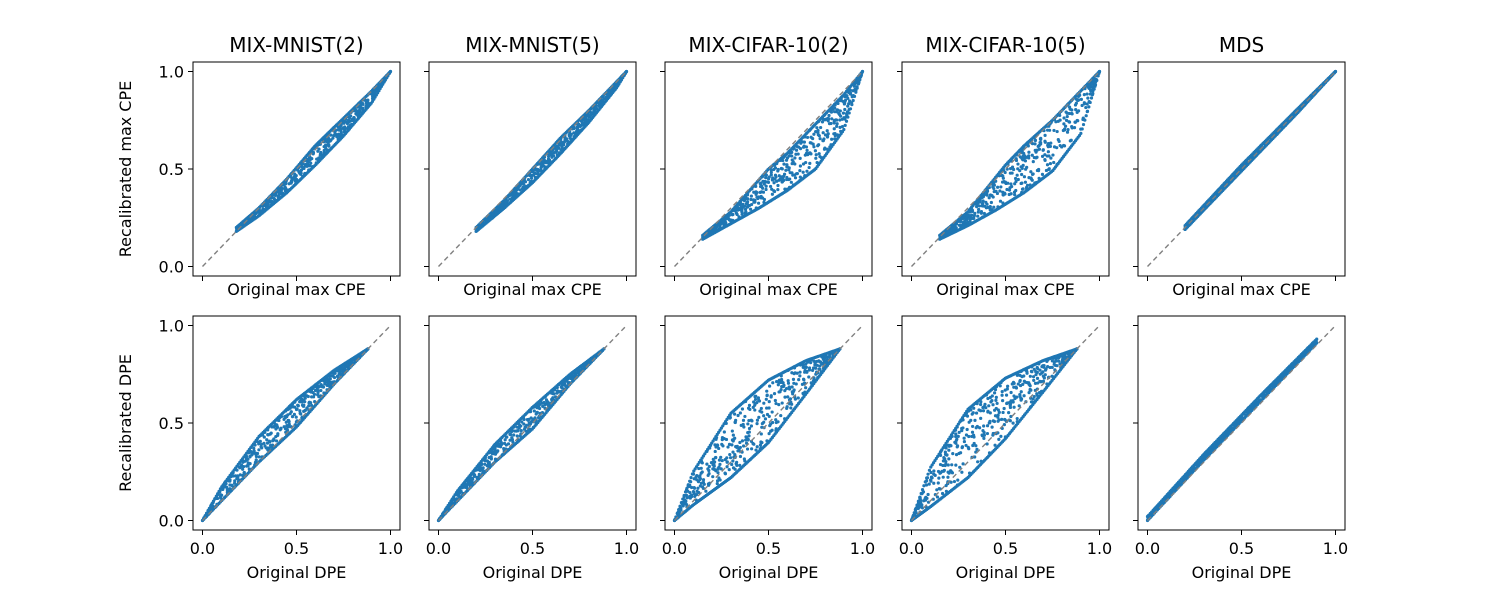  What do you see at coordinates (530, 166) in the screenshot?
I see `panel-2: MIX-MNIST(5)Original max CPE` at bounding box center [530, 166].